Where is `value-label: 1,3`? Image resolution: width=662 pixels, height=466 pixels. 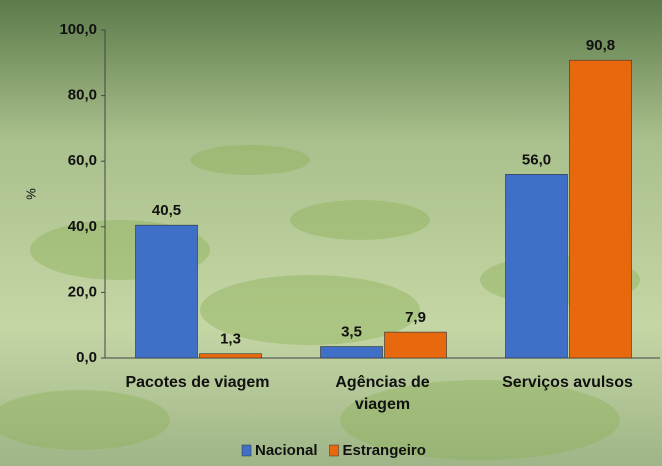 value-label: 1,3 is located at coordinates (230, 339).